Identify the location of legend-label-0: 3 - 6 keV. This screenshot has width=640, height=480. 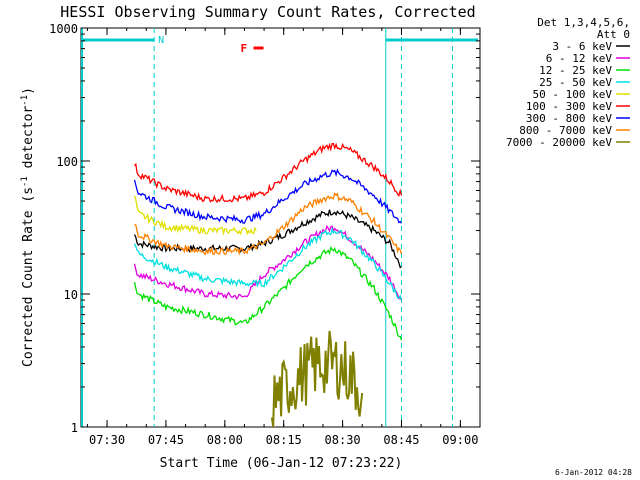
(582, 46).